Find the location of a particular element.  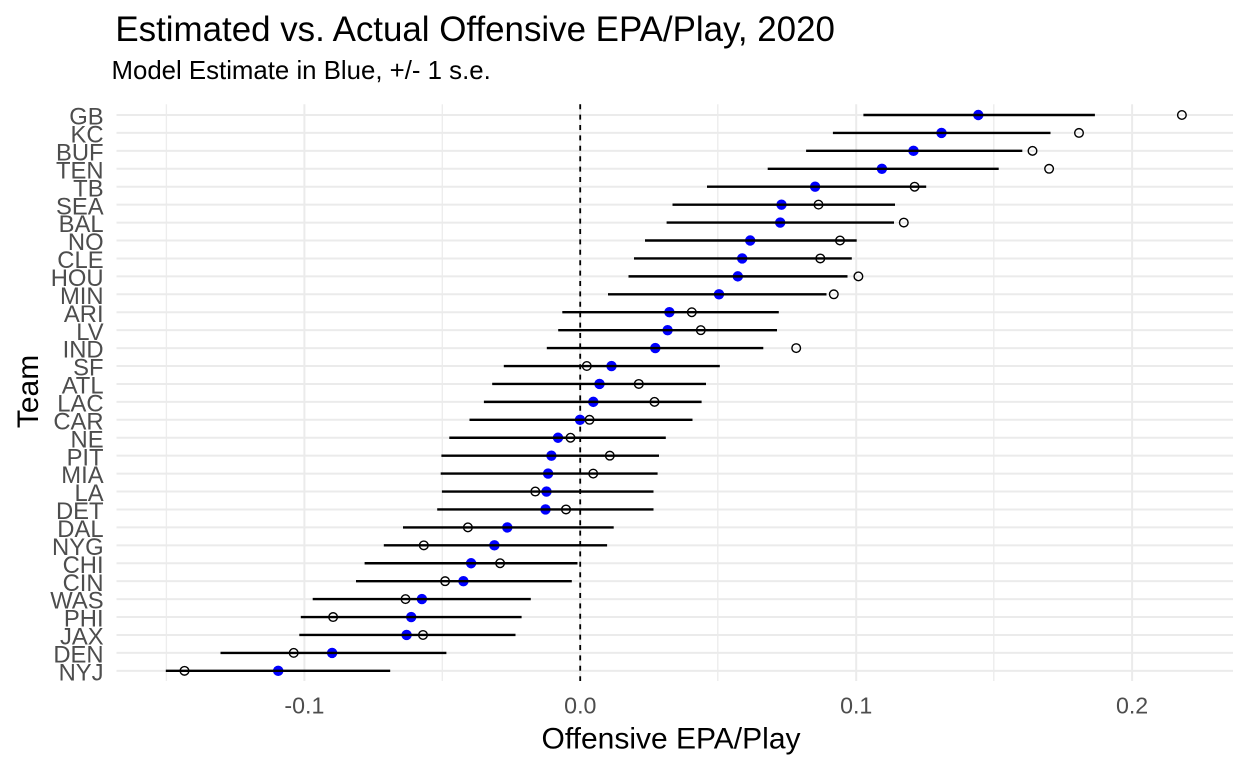

svg-text: NO is located at coordinates (86, 242).